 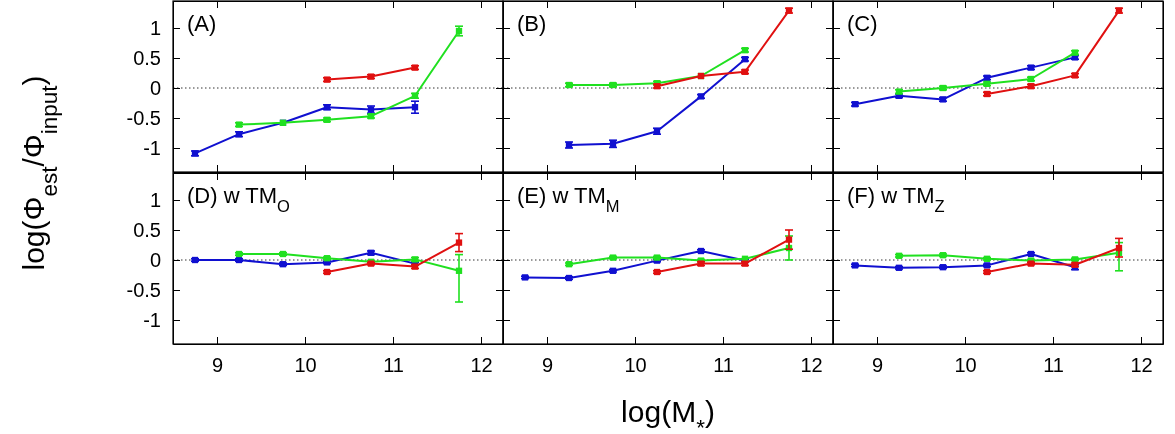 What do you see at coordinates (668, 414) in the screenshot?
I see `x-axis-title: log(M$_{*}$)` at bounding box center [668, 414].